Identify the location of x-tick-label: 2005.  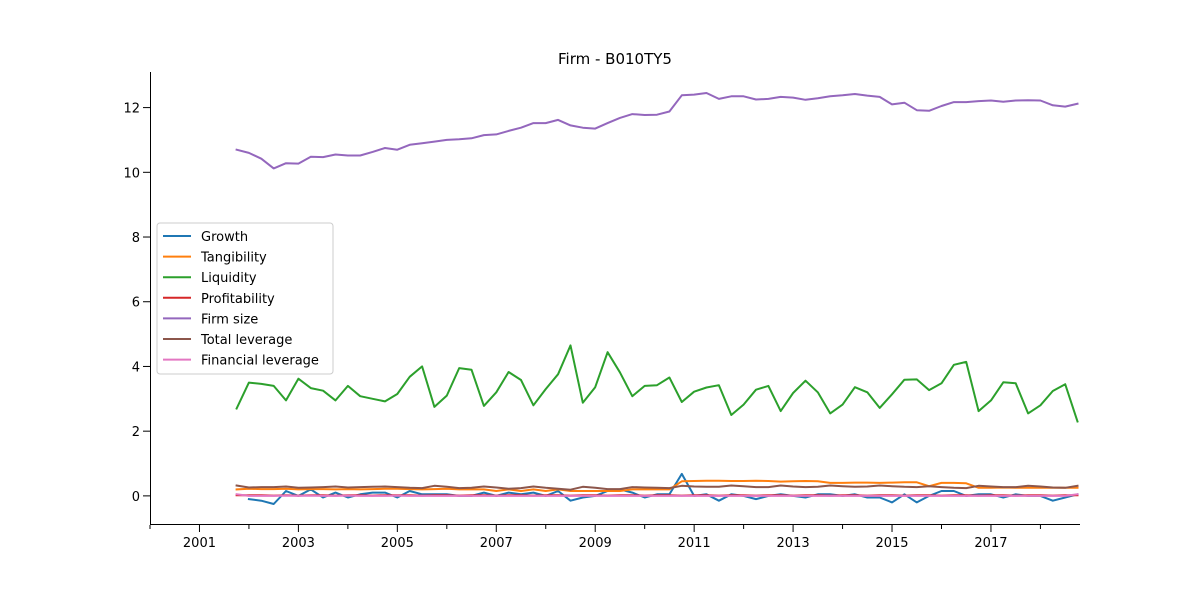
(397, 543).